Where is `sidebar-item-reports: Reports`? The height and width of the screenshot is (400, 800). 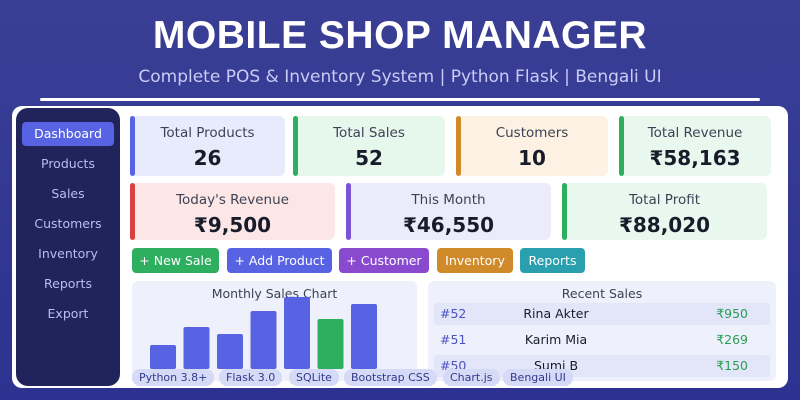
sidebar-item-reports: Reports is located at coordinates (68, 283).